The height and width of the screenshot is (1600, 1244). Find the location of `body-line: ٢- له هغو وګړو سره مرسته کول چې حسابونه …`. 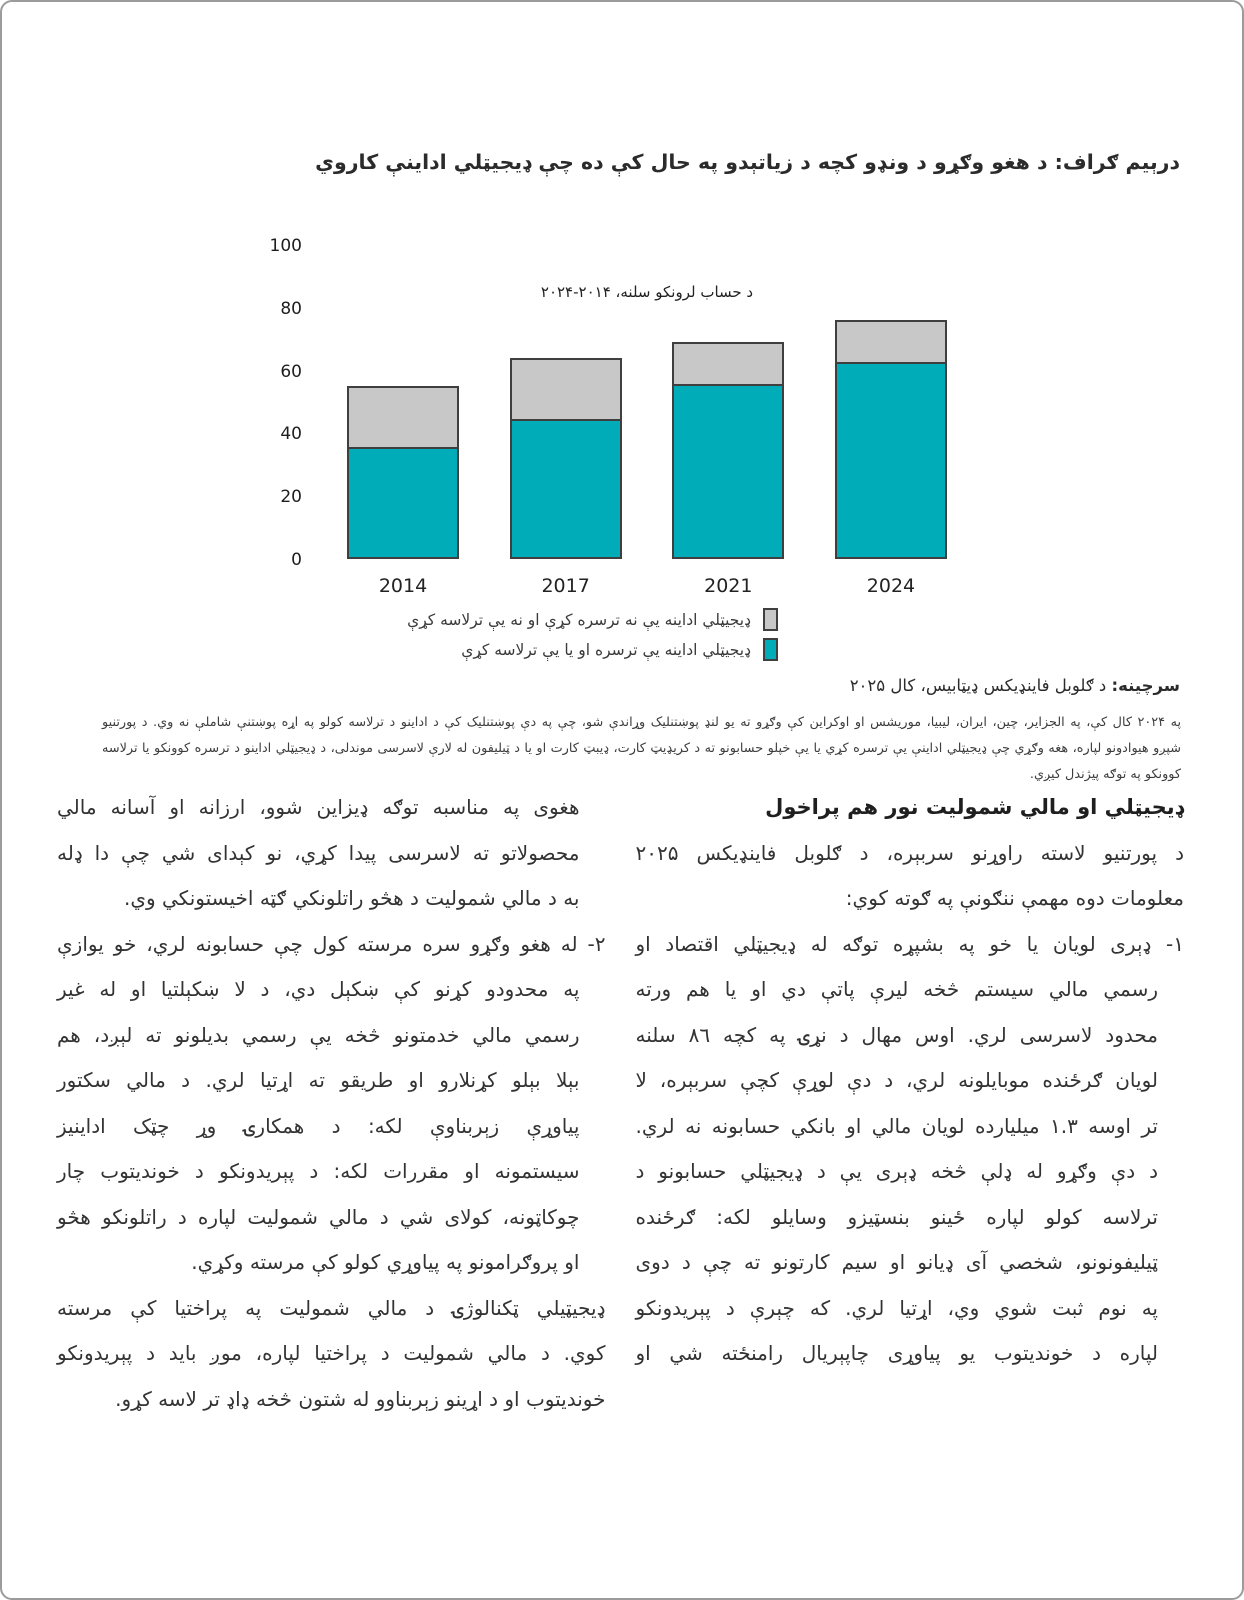

body-line: ٢- له هغو وګړو سره مرسته کول چې حسابونه … is located at coordinates (331, 943).